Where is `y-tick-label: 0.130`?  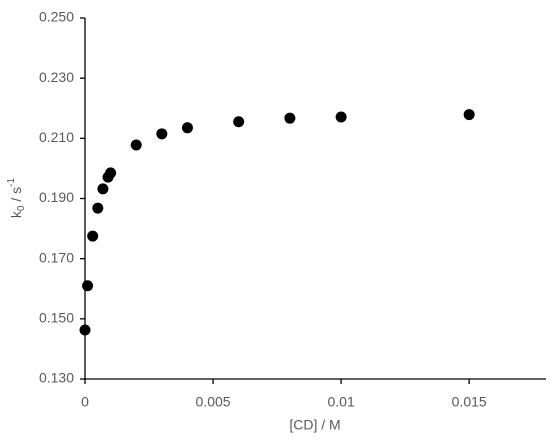 y-tick-label: 0.130 is located at coordinates (56, 378).